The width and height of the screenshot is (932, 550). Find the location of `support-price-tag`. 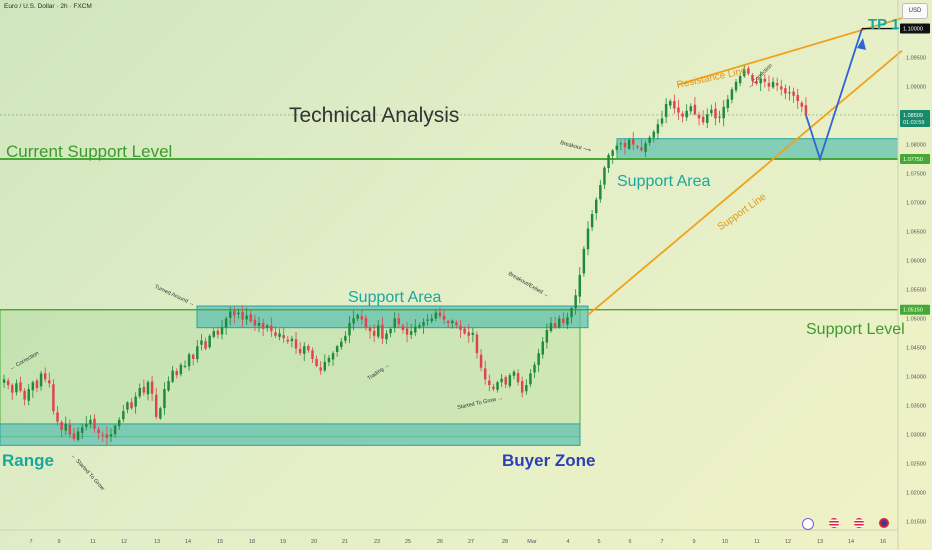

support-price-tag is located at coordinates (915, 158).